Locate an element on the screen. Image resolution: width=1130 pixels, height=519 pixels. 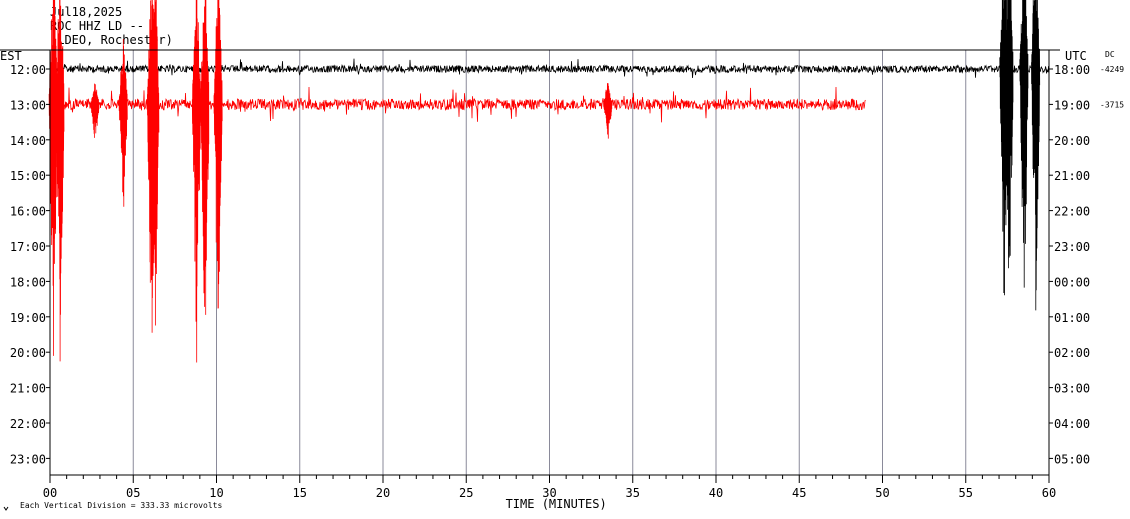
utc-hour-label: 02:00 is located at coordinates (1072, 353).